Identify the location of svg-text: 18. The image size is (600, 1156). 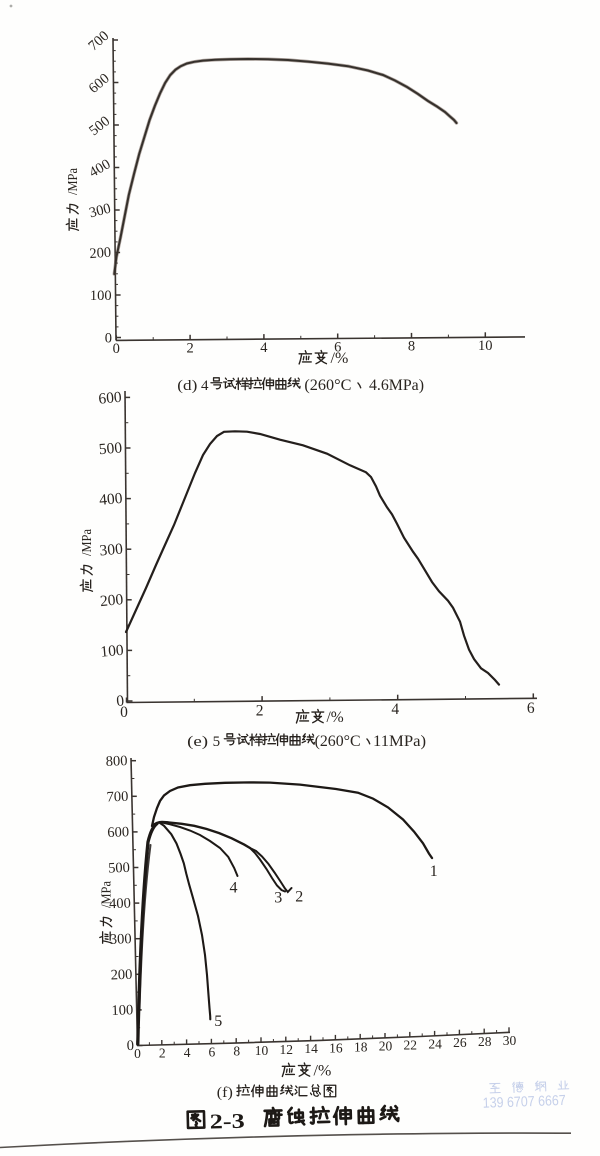
(361, 1046).